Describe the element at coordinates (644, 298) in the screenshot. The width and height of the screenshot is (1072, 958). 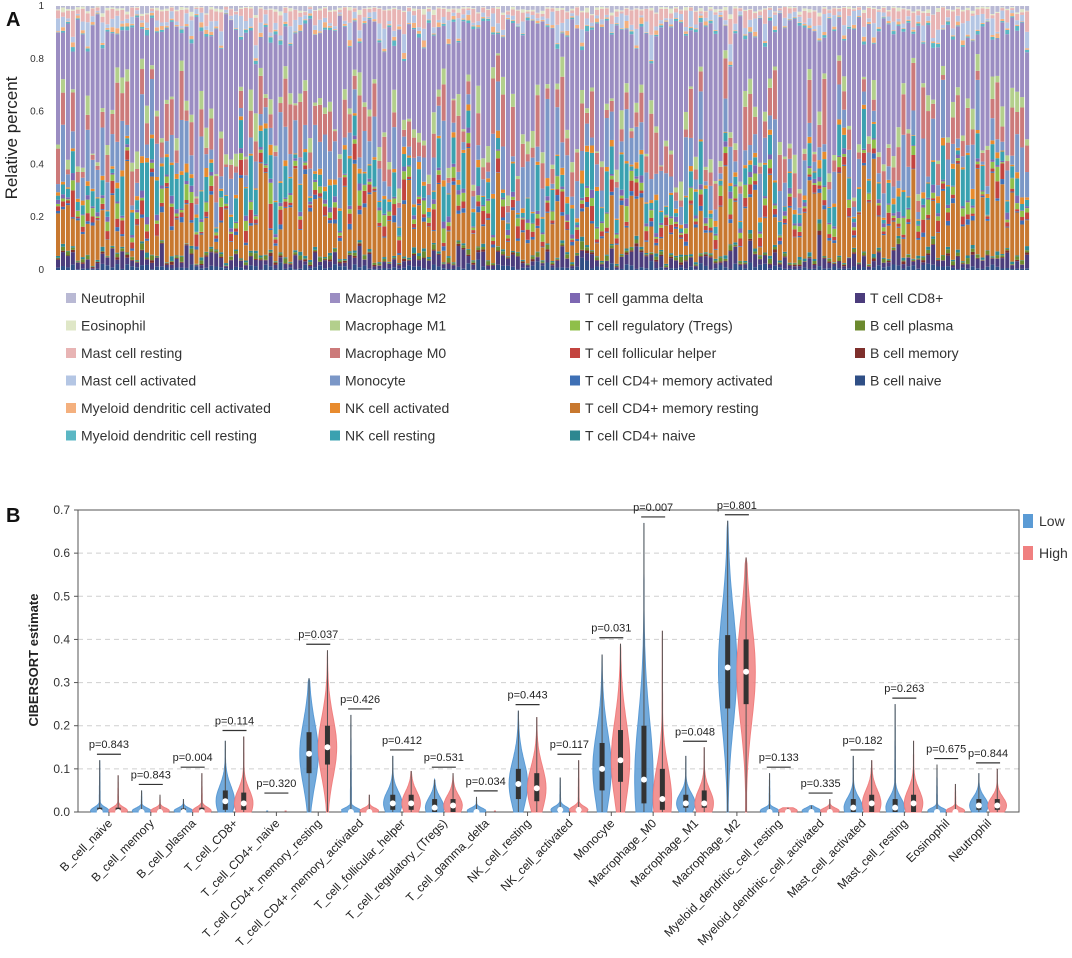
I see `legend-label: T cell gamma delta` at that location.